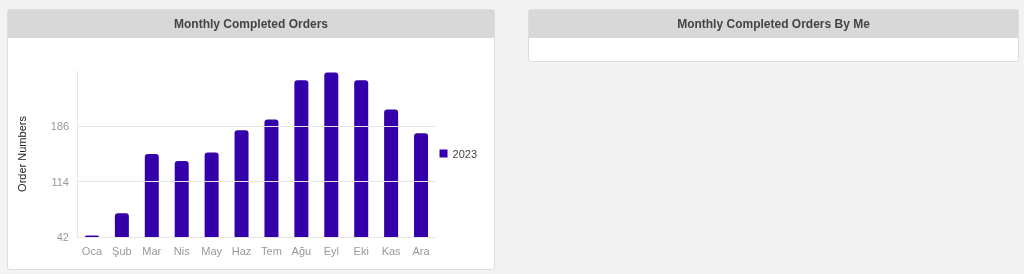 This screenshot has width=1024, height=274. I want to click on x-tick-label: Oca, so click(92, 250).